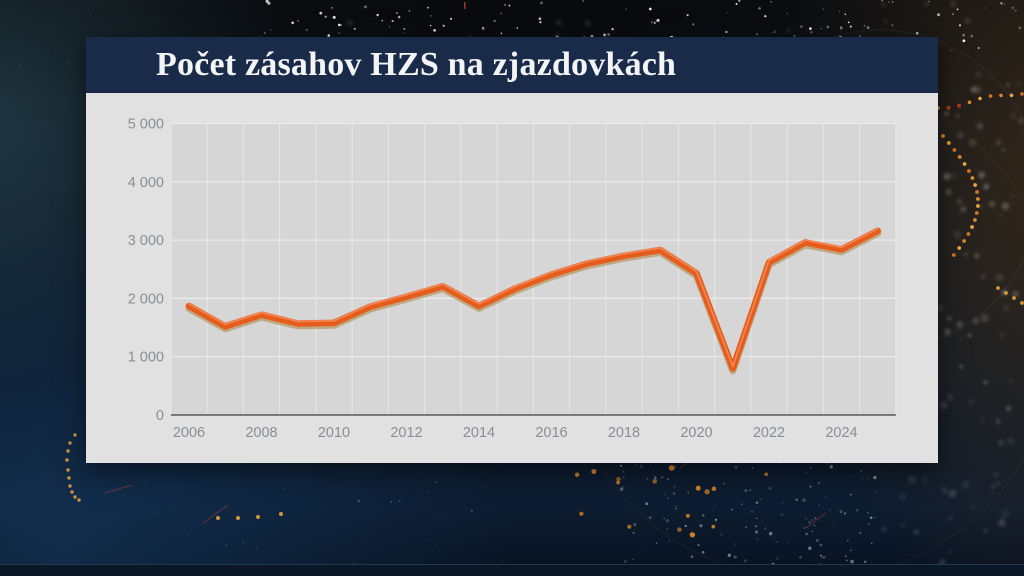  Describe the element at coordinates (146, 125) in the screenshot. I see `svg-text: 5 000` at that location.